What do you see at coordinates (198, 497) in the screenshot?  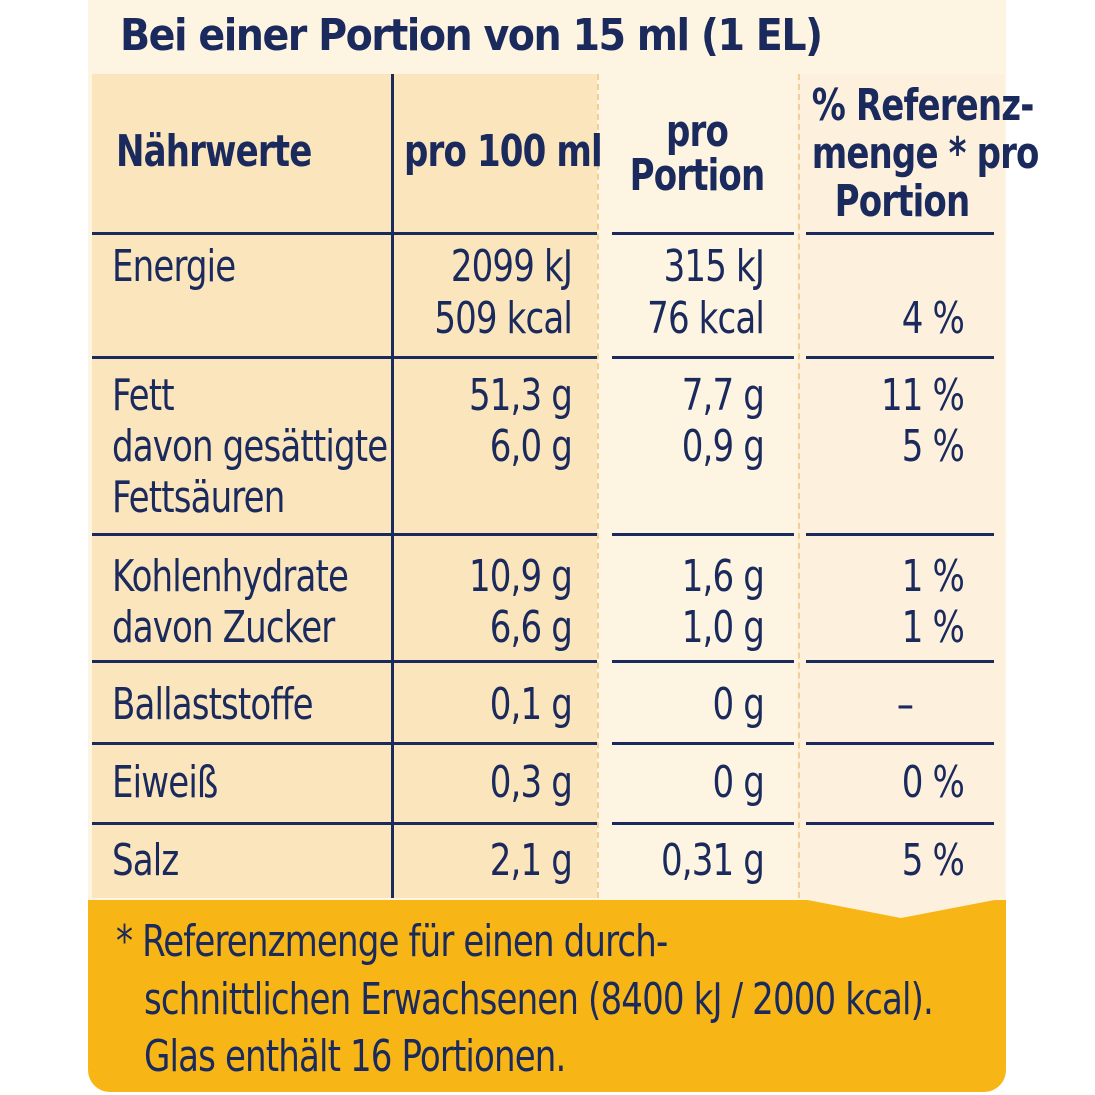 I see `label-fettsaeuren: Fettsäuren` at bounding box center [198, 497].